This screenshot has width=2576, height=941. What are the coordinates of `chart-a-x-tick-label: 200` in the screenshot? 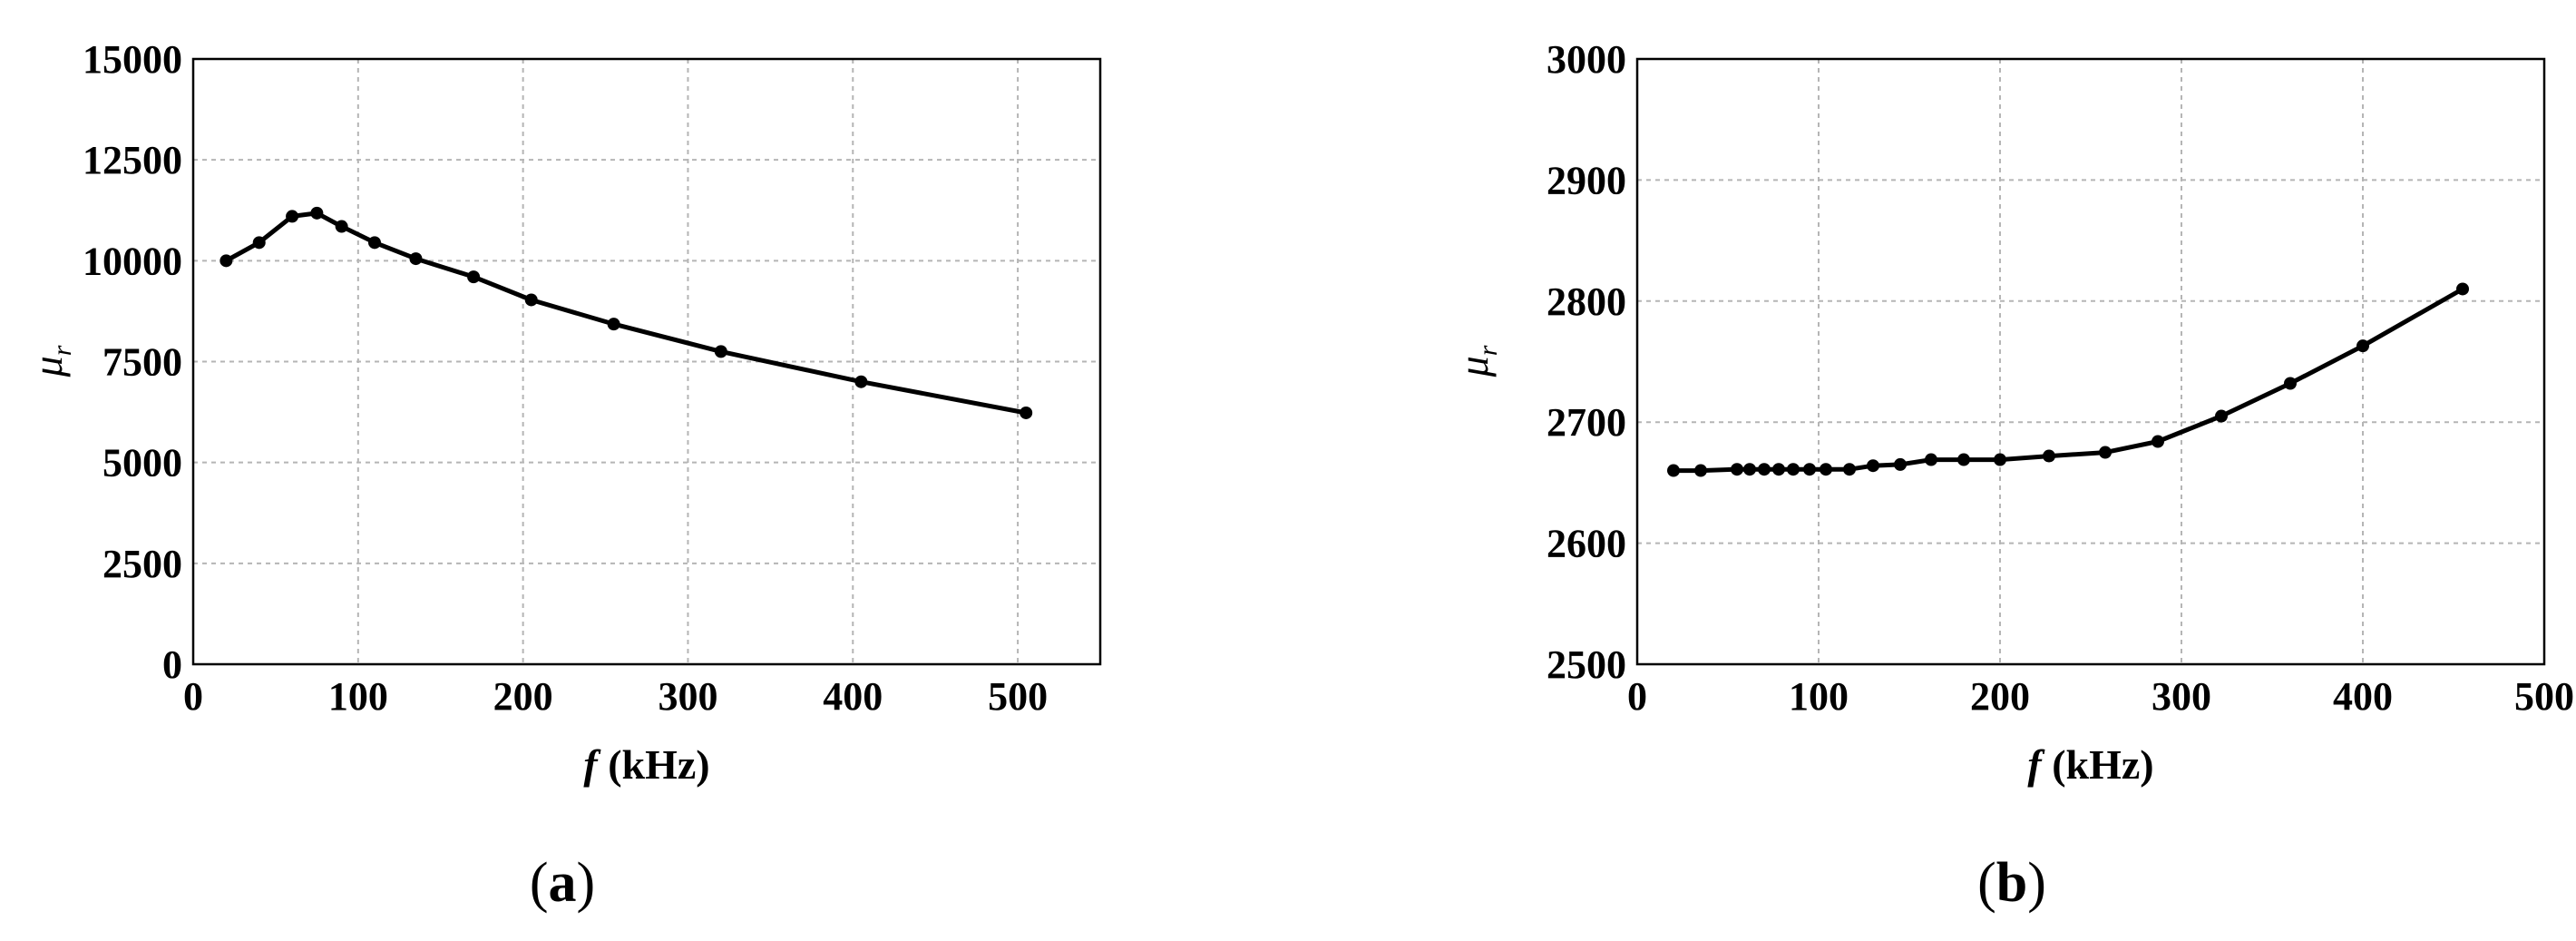 It's located at (523, 696).